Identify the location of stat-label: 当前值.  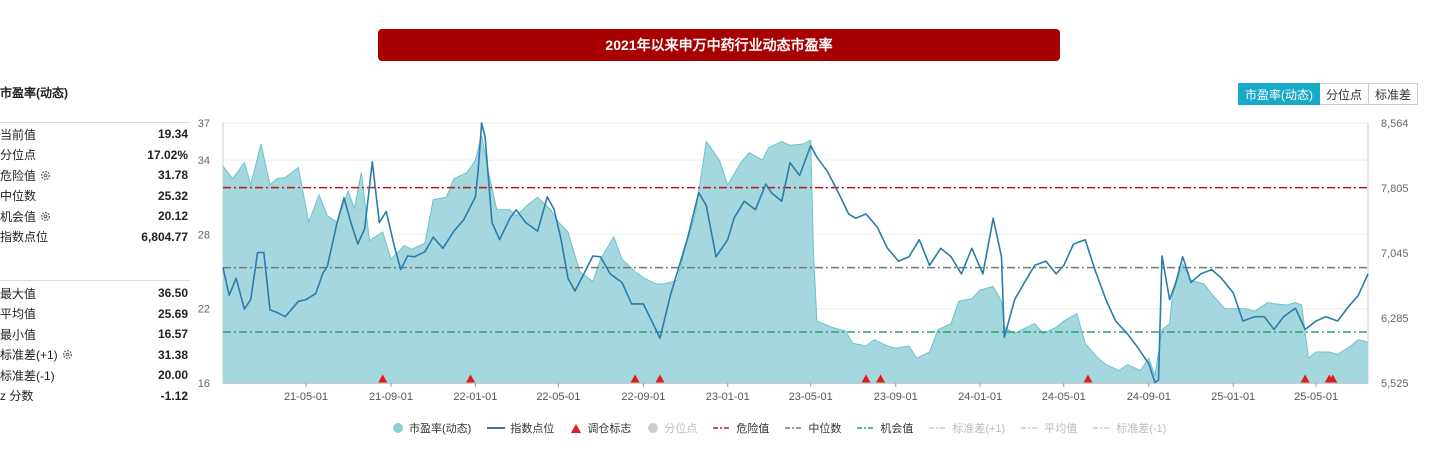
(18, 134).